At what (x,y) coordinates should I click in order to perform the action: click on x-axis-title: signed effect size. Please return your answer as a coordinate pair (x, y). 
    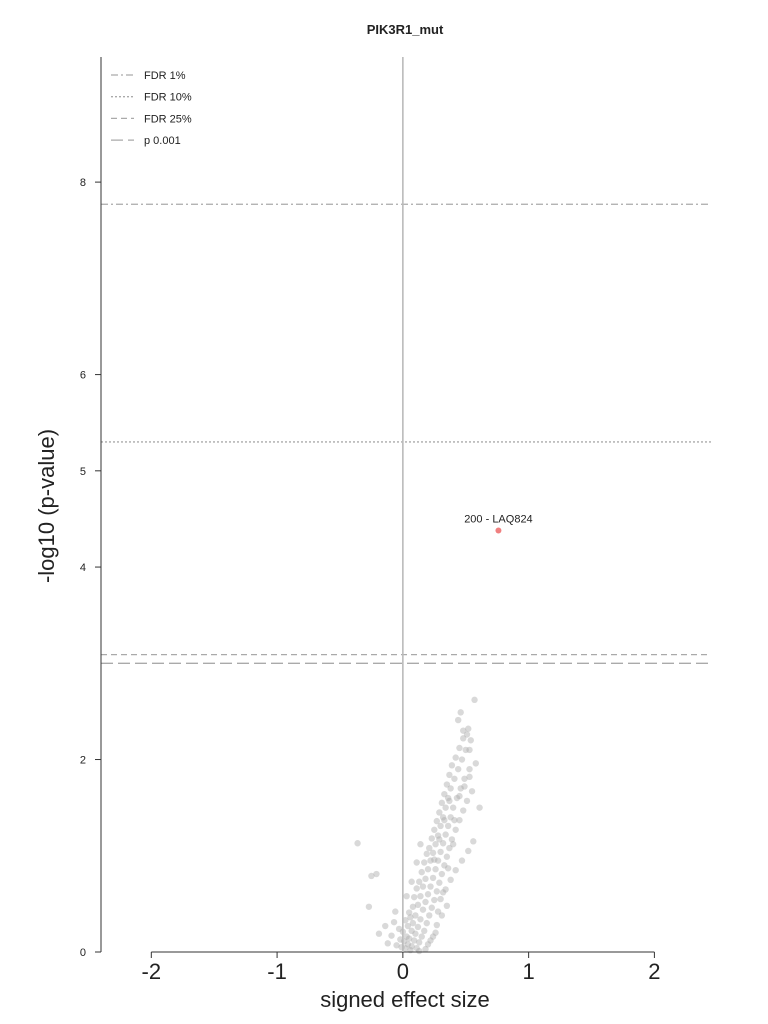
    Looking at the image, I should click on (405, 999).